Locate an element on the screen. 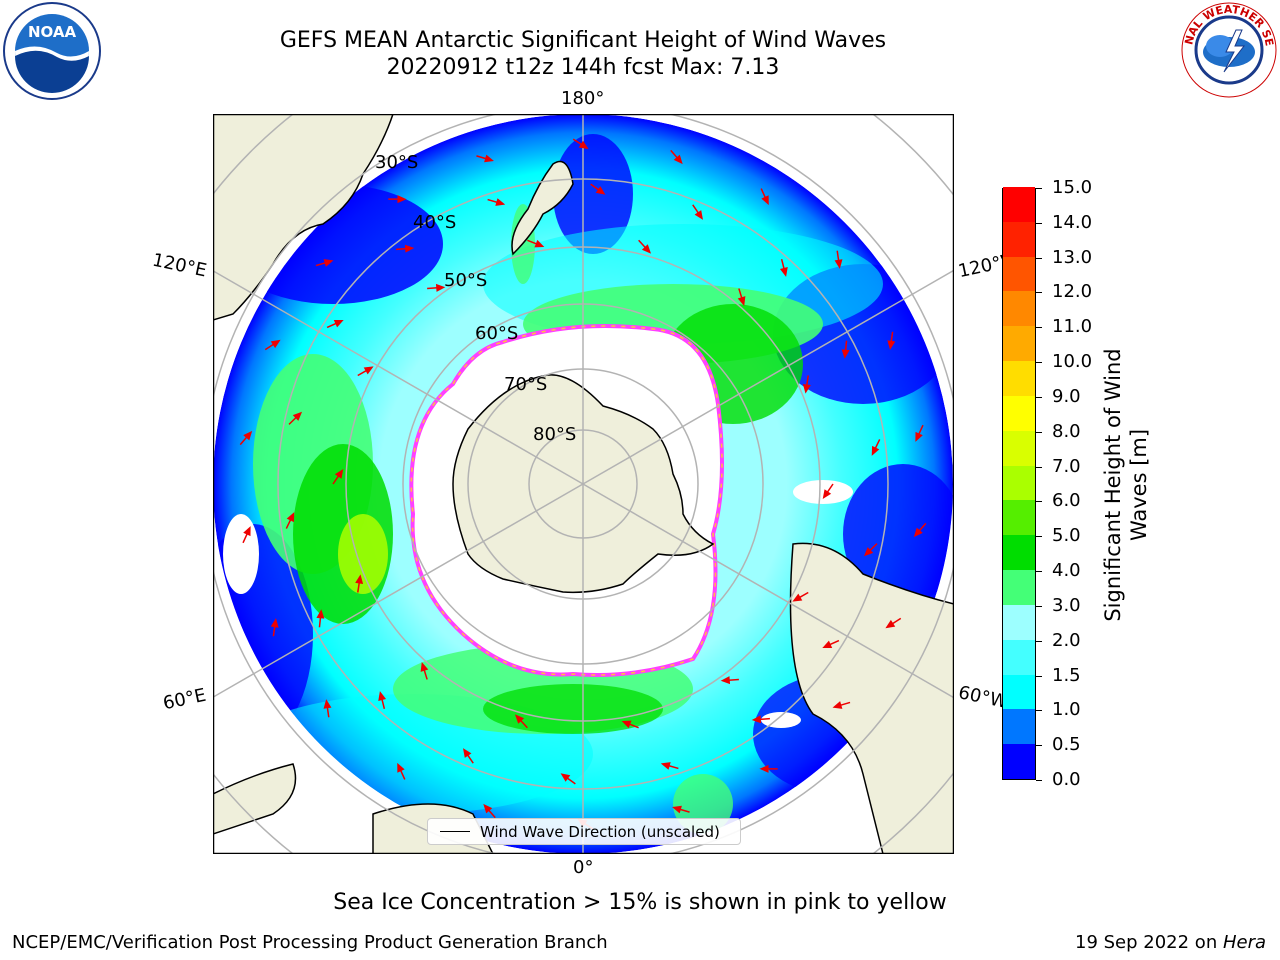  noaa-logo: NOAA is located at coordinates (52, 51).